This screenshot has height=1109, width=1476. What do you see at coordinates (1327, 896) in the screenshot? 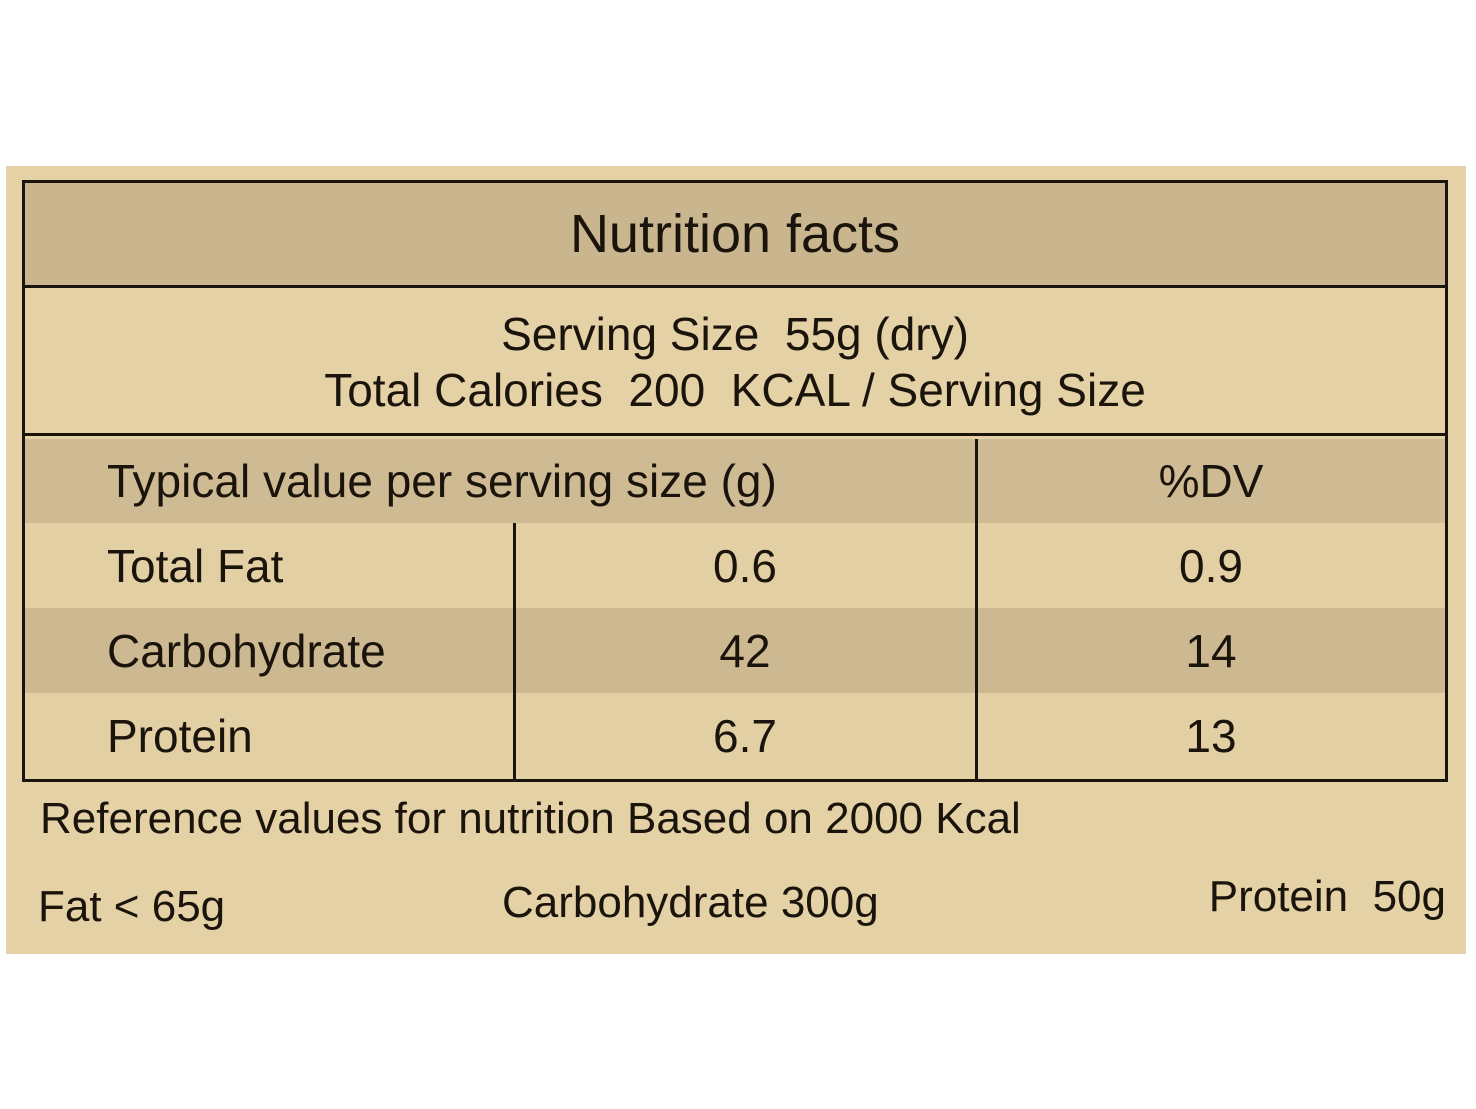
I see `reference-protein: Protein 50g` at bounding box center [1327, 896].